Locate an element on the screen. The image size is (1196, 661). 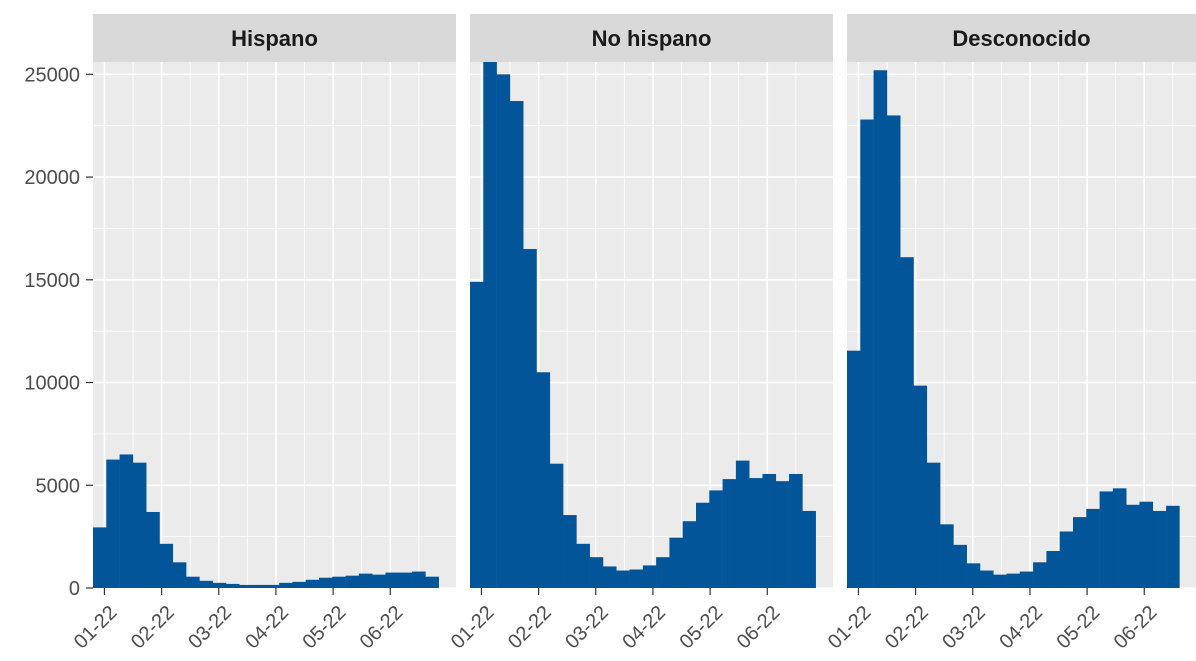
y-tick-label: 25000 is located at coordinates (52, 75).